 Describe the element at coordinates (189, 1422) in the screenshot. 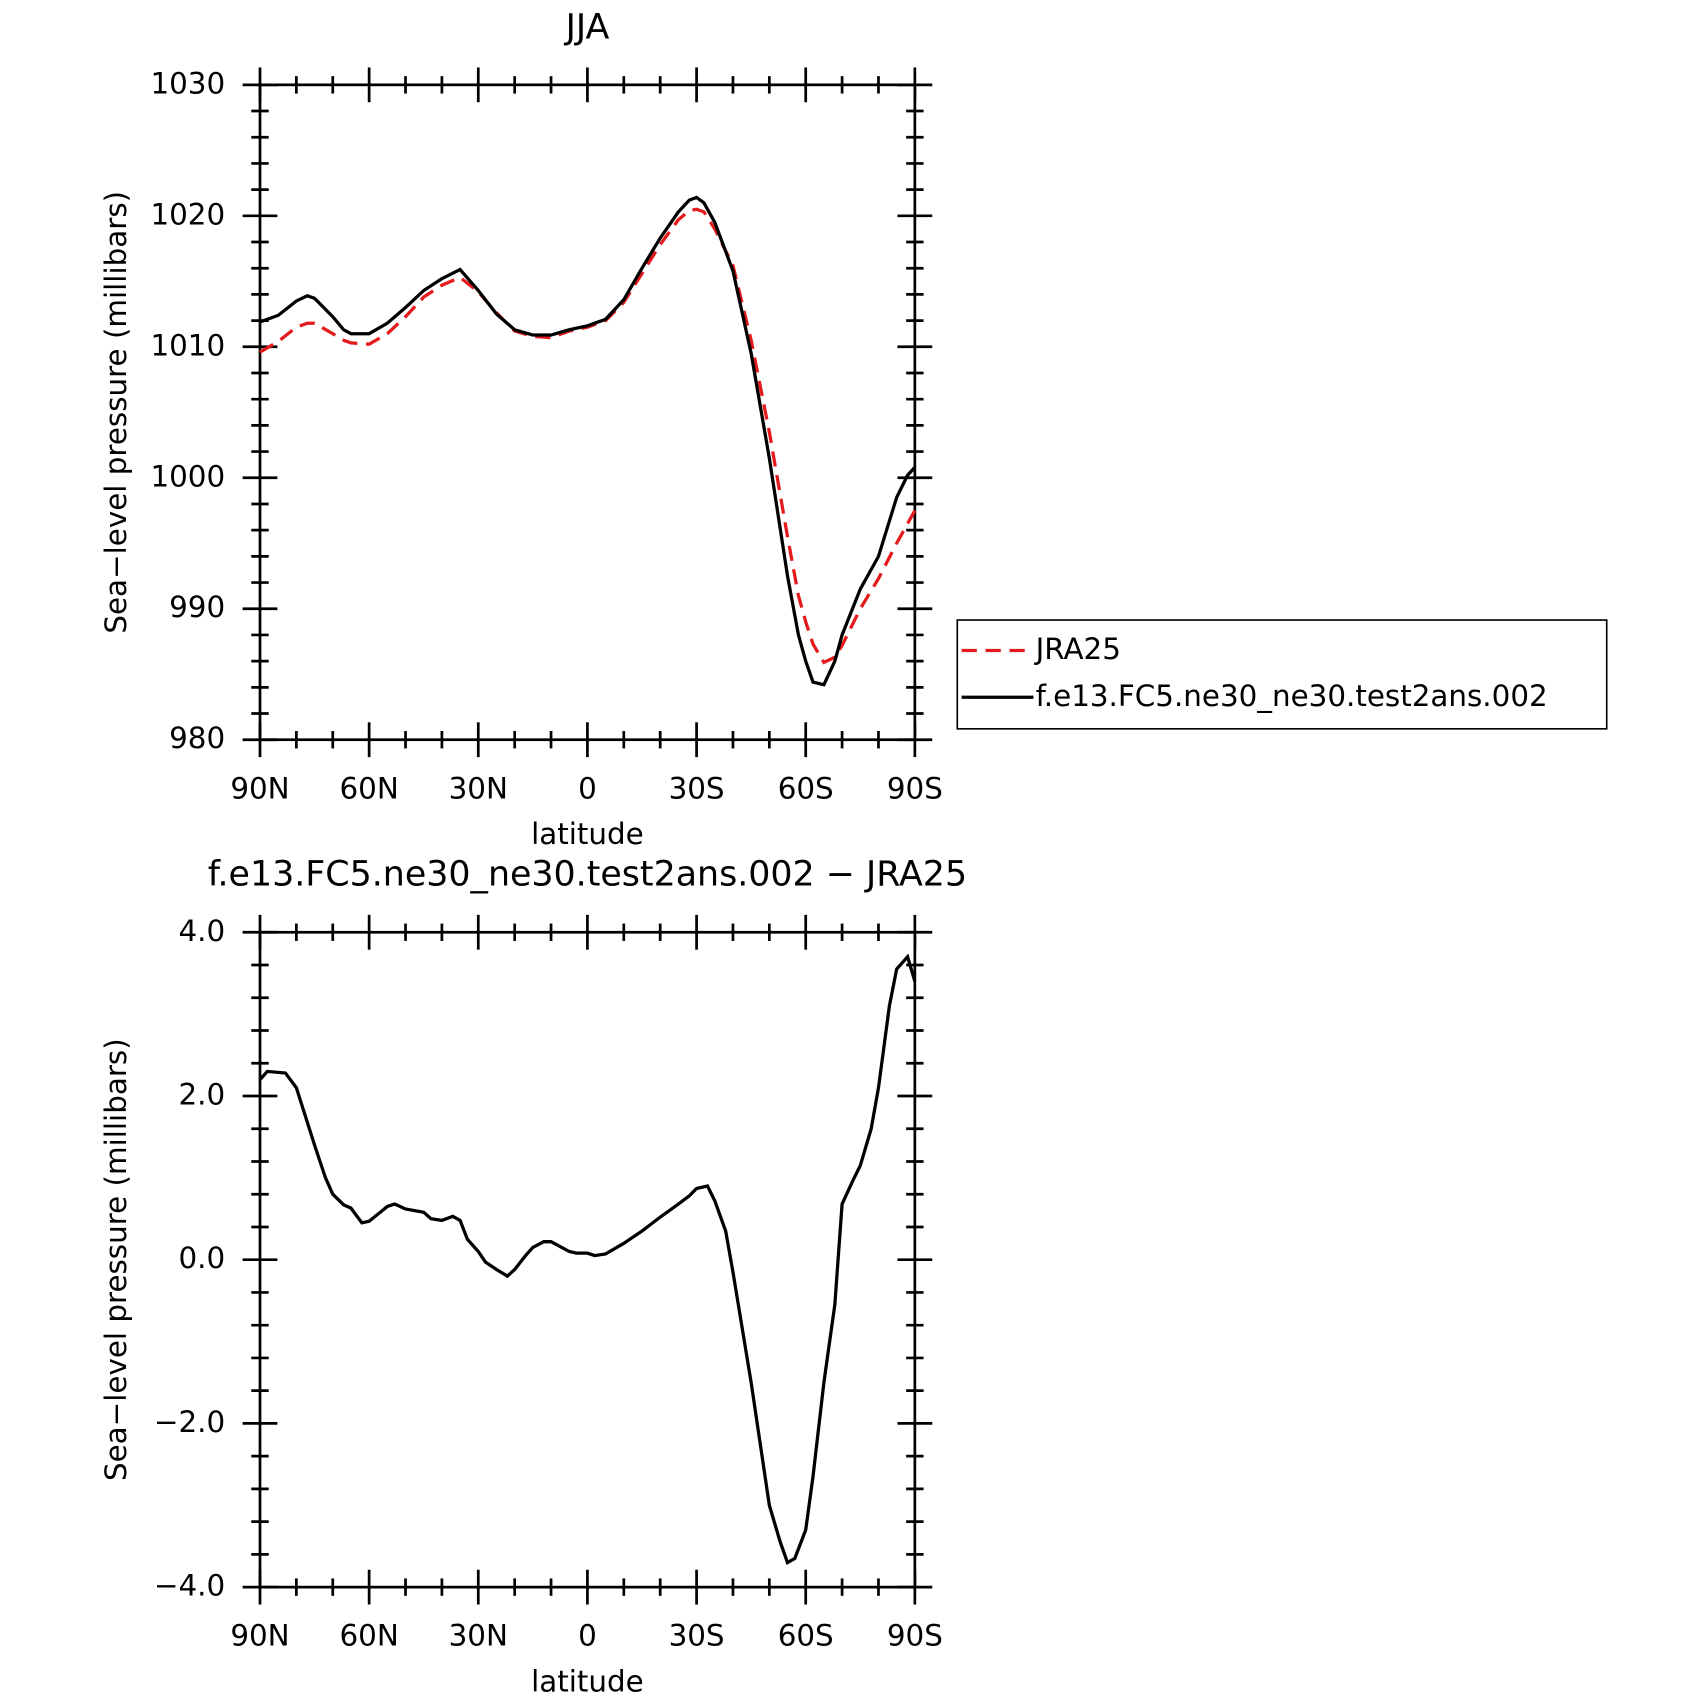

I see `y-tick-label: −2.0` at that location.